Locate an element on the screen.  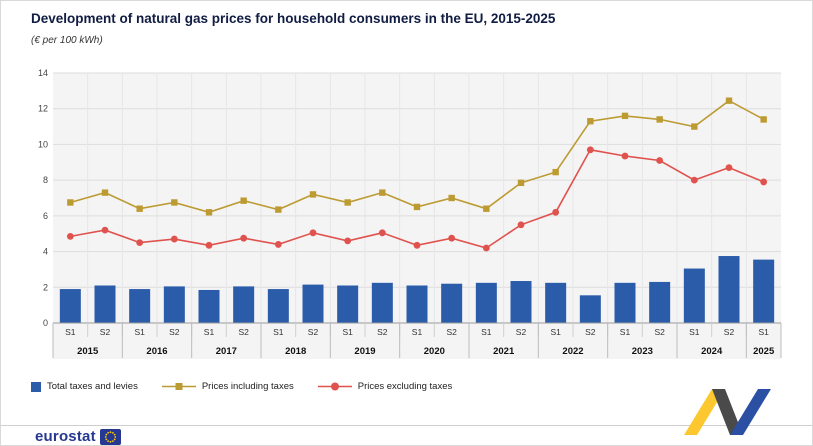
svg-text: 4 is located at coordinates (45, 252).